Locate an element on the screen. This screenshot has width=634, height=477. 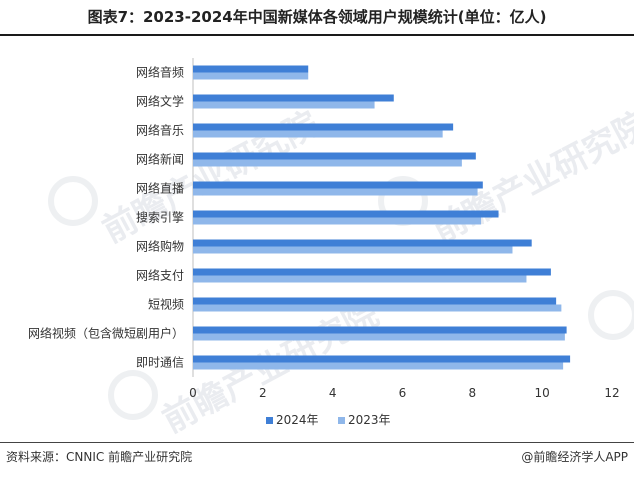
category-label: 网络音乐 is located at coordinates (160, 130).